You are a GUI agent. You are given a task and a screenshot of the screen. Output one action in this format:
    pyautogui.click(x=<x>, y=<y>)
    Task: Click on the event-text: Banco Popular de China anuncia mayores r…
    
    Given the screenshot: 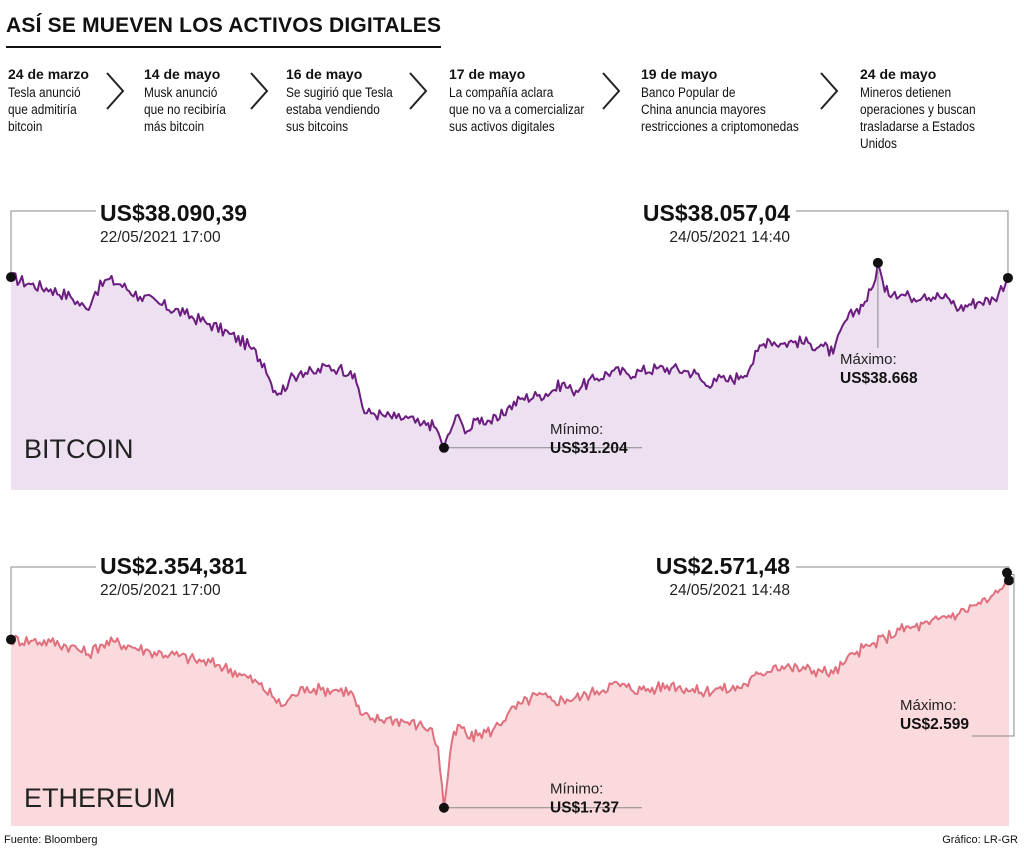 What is the action you would take?
    pyautogui.click(x=720, y=109)
    